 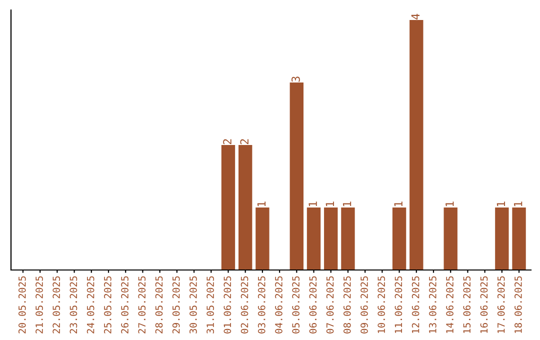 What do you see at coordinates (90, 305) in the screenshot?
I see `x-tick-label: 24.05.2025` at bounding box center [90, 305].